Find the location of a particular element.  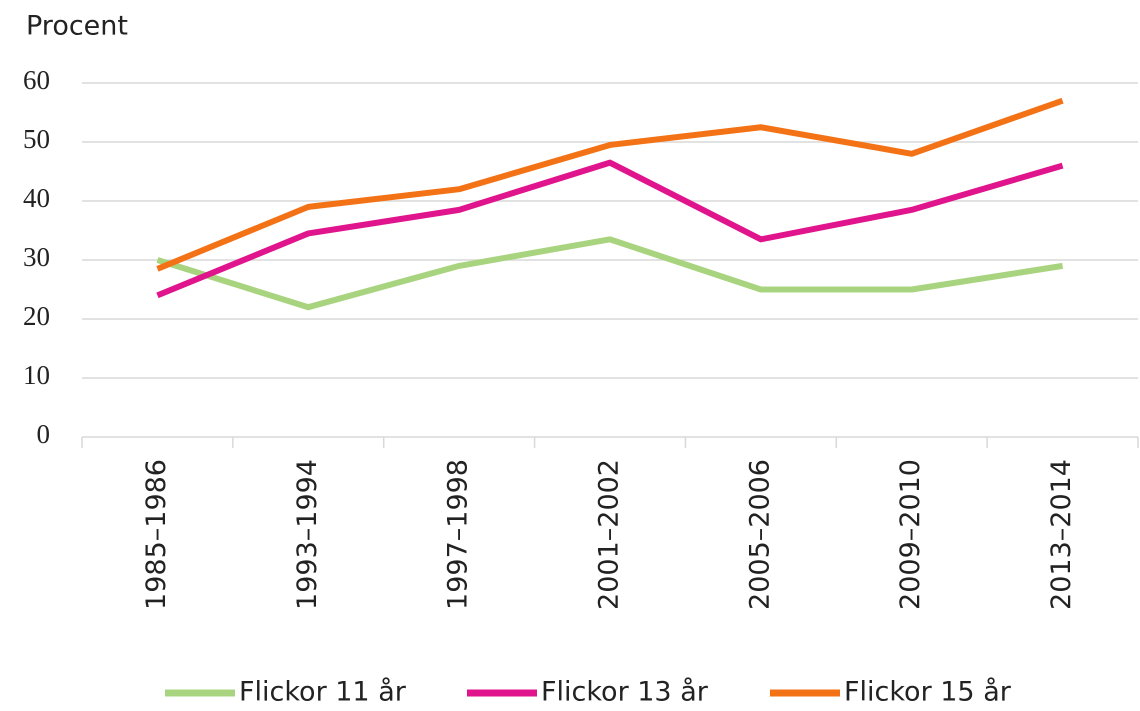

x-tick-label: 1997–1998 is located at coordinates (458, 534).